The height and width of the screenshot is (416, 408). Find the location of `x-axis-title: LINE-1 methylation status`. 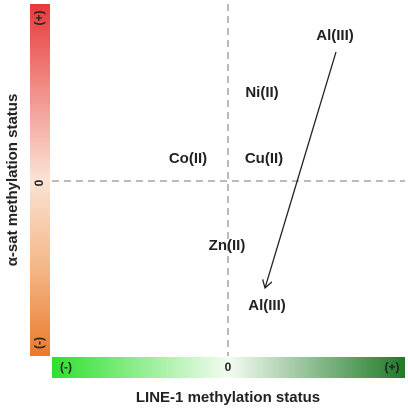

x-axis-title: LINE-1 methylation status is located at coordinates (228, 397).